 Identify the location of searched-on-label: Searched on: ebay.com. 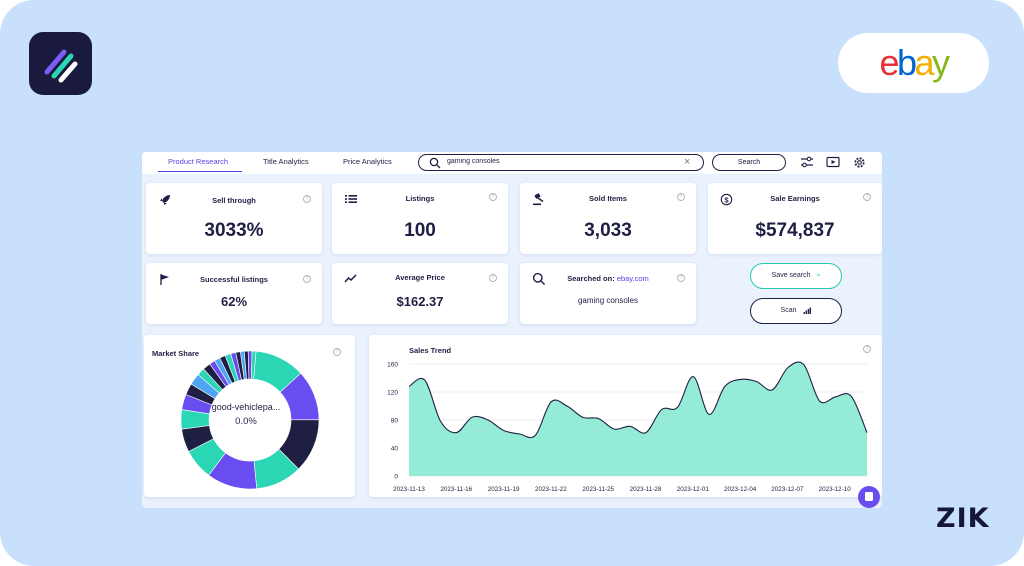
(608, 278).